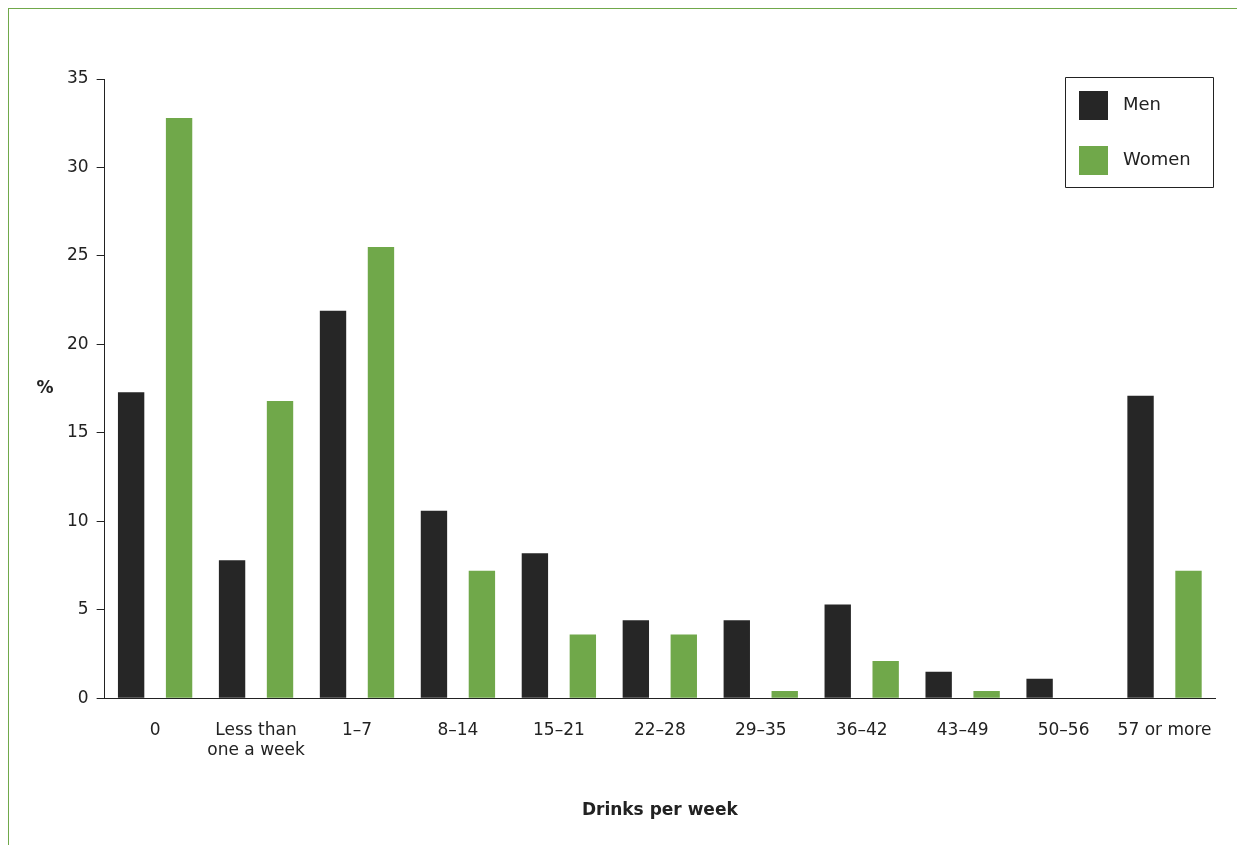 This screenshot has width=1246, height=854. I want to click on y-tick-label: 15, so click(77, 431).